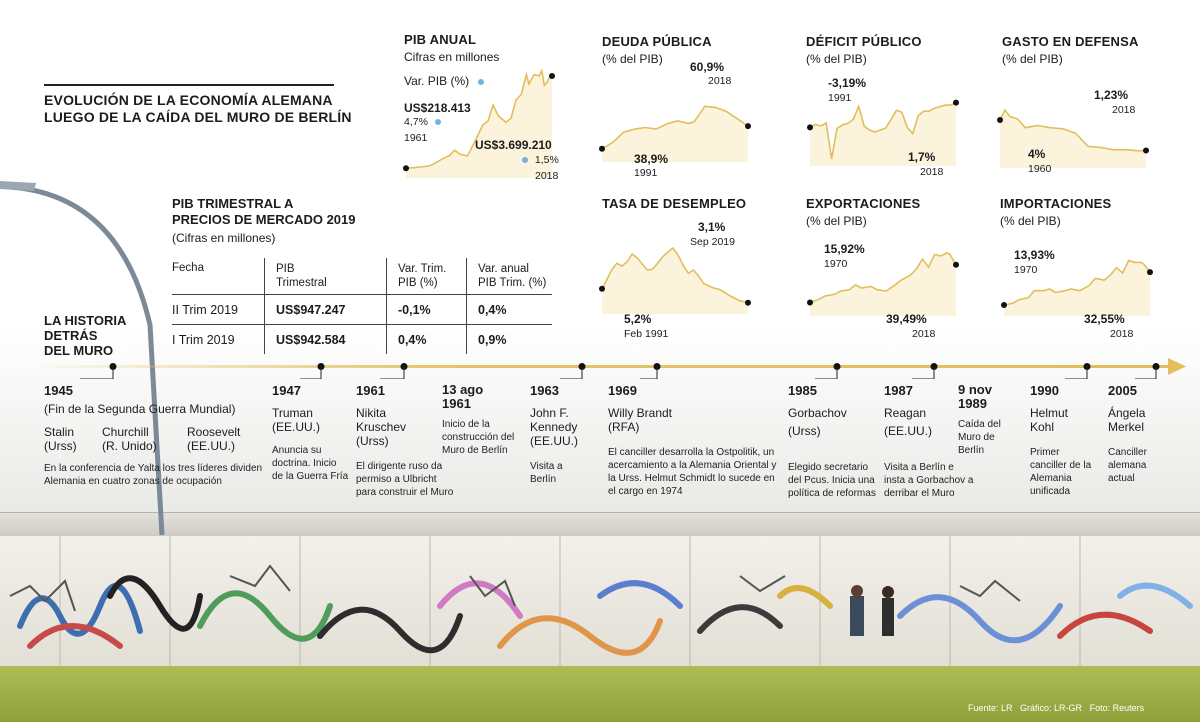 The width and height of the screenshot is (1200, 722). Describe the element at coordinates (452, 57) in the screenshot. I see `pib-anual-subtitle: Cifras en millones` at that location.